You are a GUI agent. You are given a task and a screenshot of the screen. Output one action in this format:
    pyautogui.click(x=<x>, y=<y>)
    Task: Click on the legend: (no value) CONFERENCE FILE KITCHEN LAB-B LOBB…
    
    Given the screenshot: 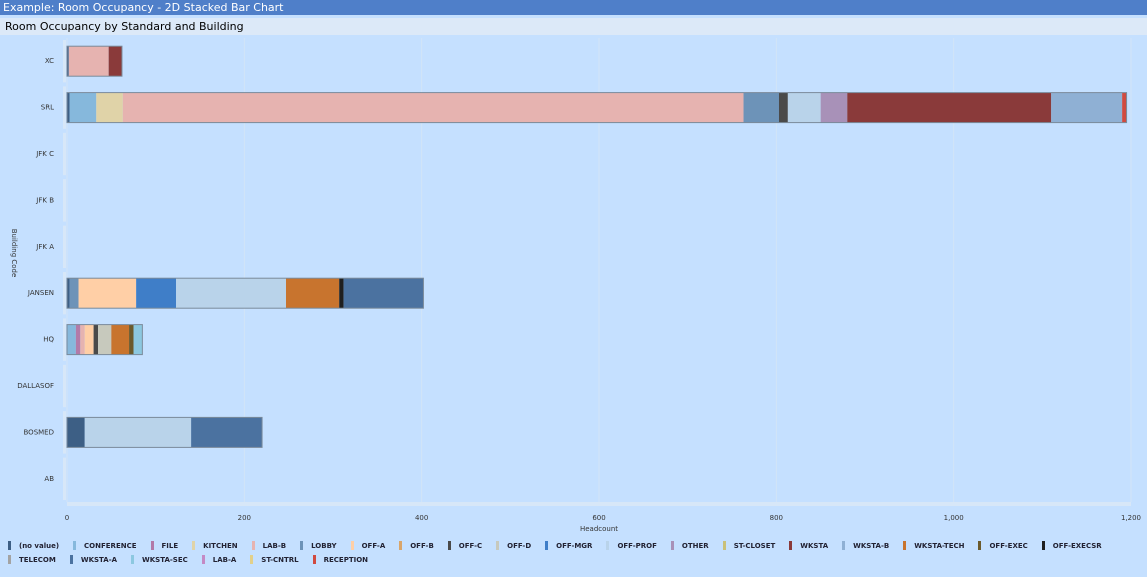 What is the action you would take?
    pyautogui.click(x=575, y=552)
    